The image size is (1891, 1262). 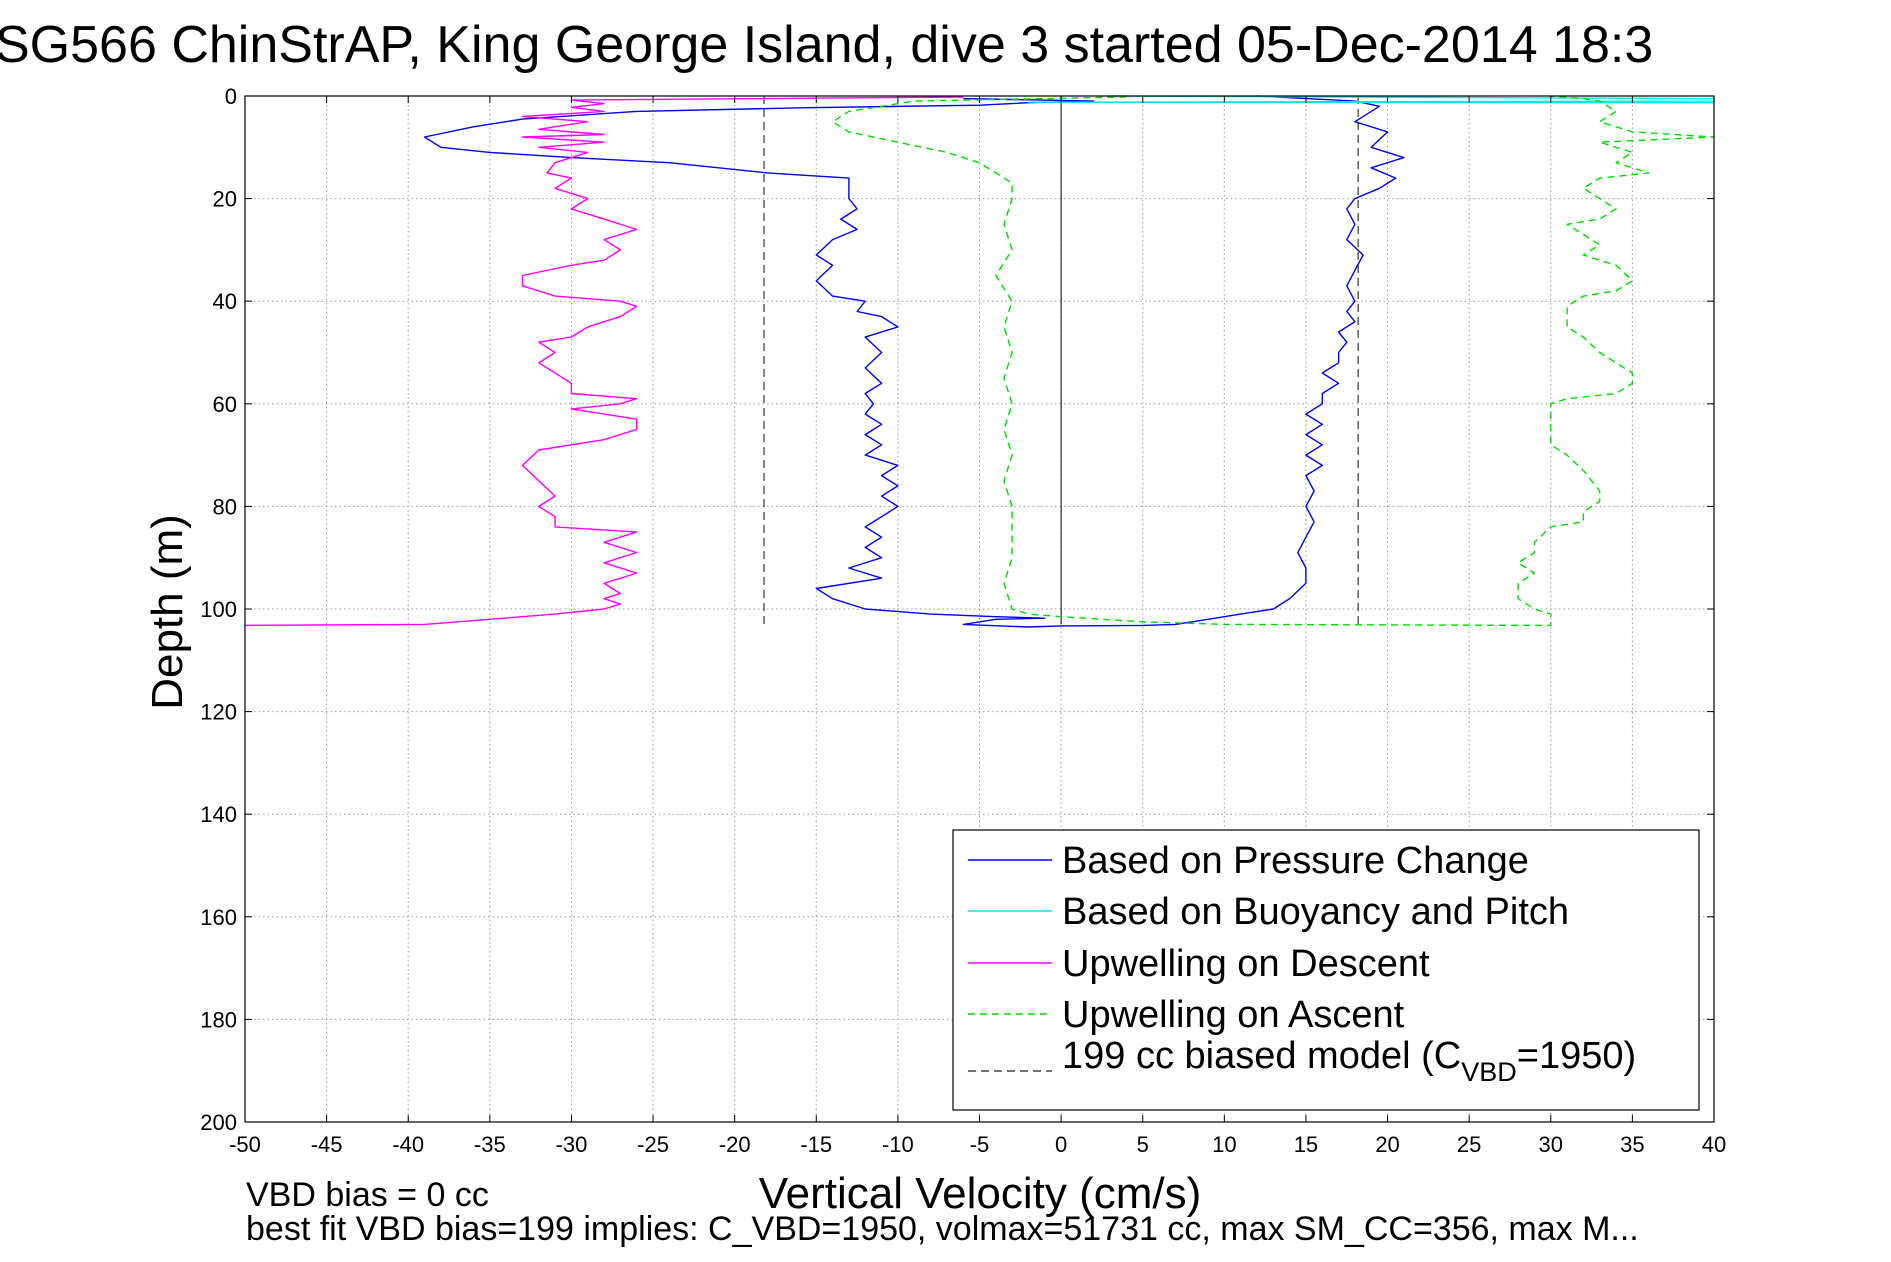 What do you see at coordinates (225, 301) in the screenshot?
I see `y-tick-label: 40` at bounding box center [225, 301].